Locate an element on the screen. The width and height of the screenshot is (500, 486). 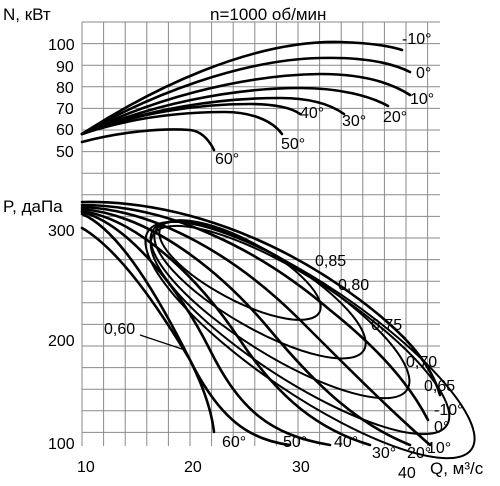
x-tick-20: 20 is located at coordinates (193, 467).